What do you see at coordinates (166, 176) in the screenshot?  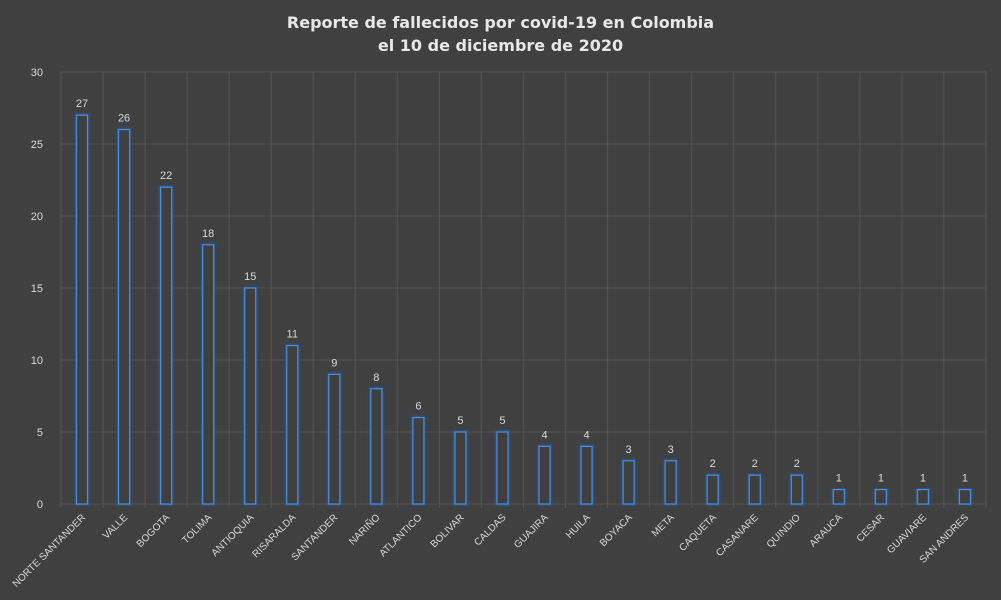 I see `bar-value-label: 22` at bounding box center [166, 176].